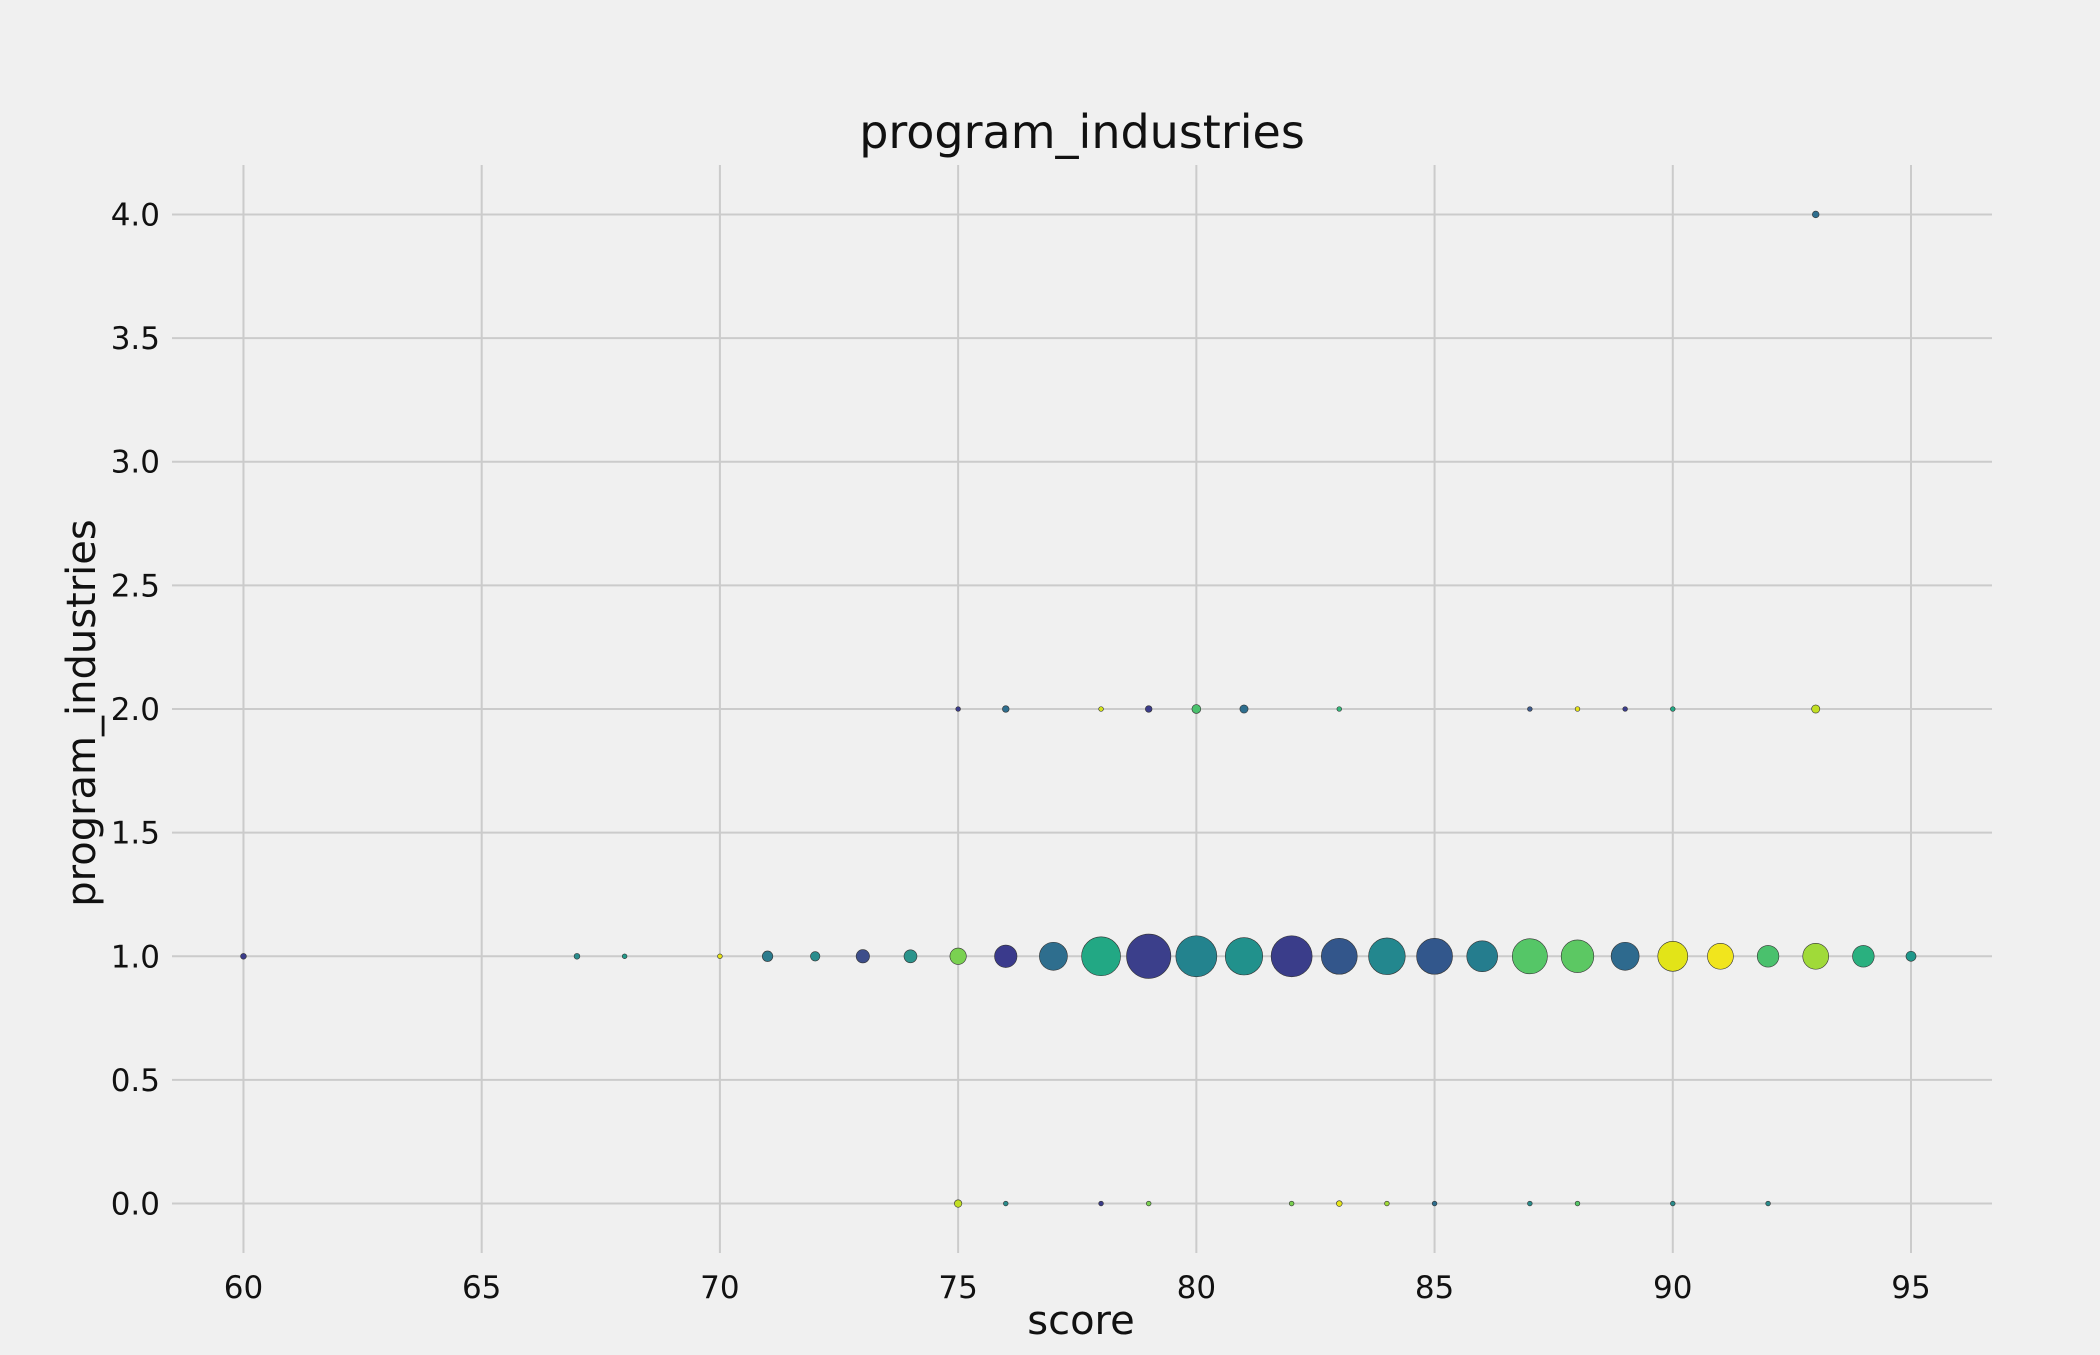 The image size is (2100, 1355). Describe the element at coordinates (135, 463) in the screenshot. I see `y-tick-label: 3.0` at that location.